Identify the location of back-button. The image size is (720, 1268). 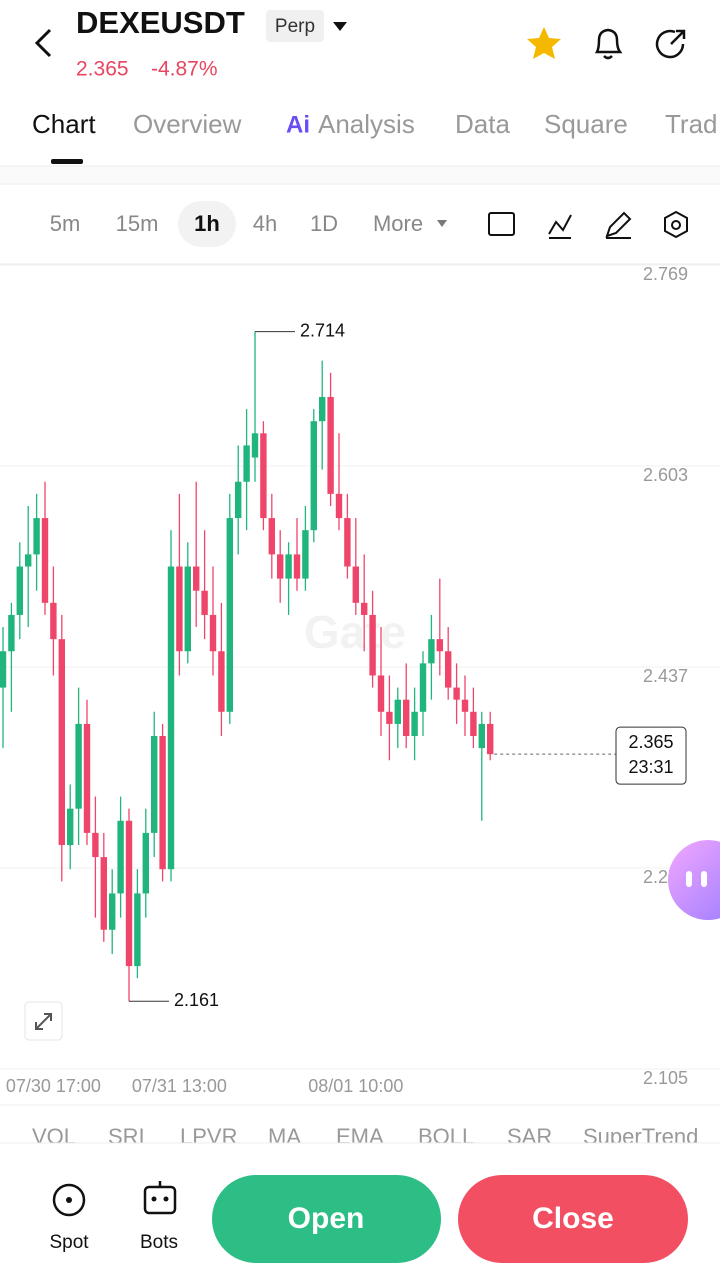
(43, 43).